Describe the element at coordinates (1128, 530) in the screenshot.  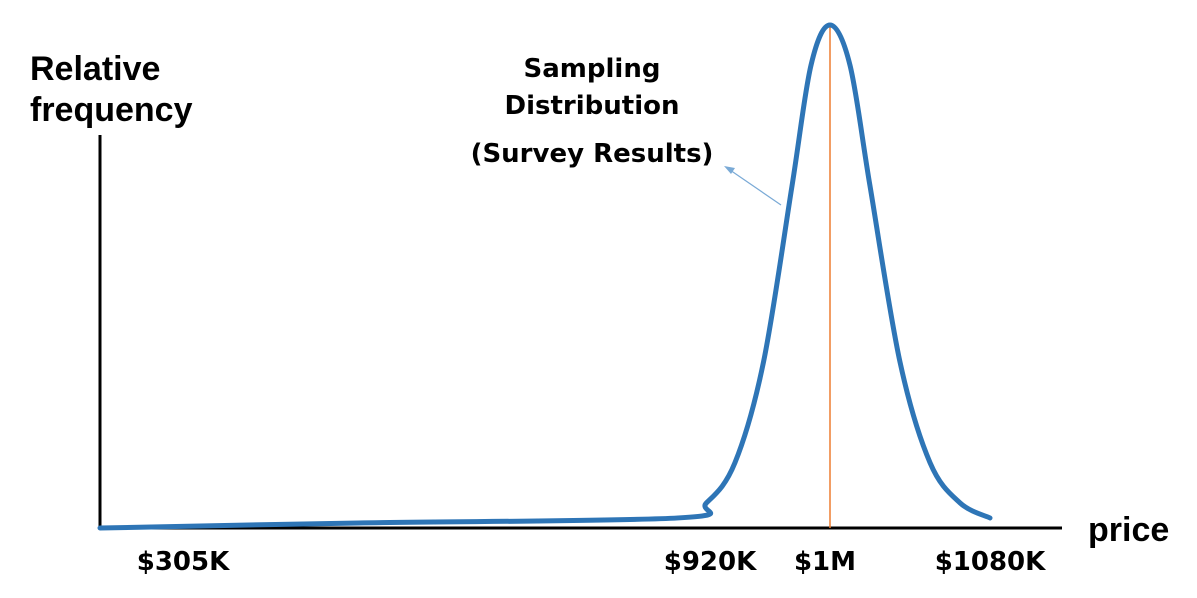
I see `x-axis-label: price` at that location.